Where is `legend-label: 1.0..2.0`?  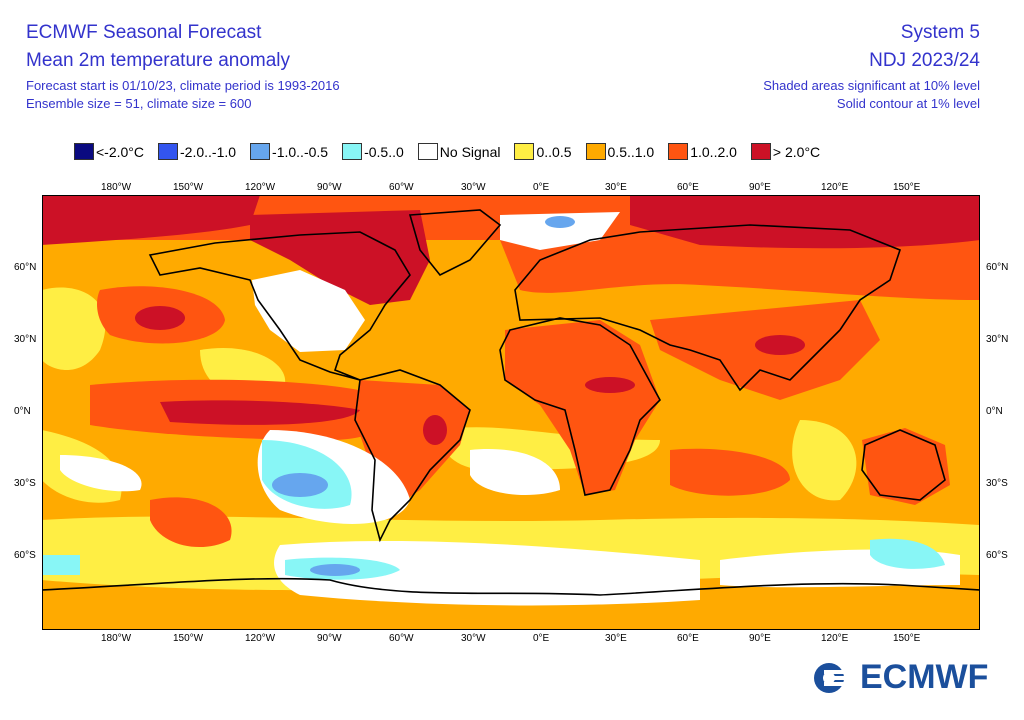
legend-label: 1.0..2.0 is located at coordinates (713, 151).